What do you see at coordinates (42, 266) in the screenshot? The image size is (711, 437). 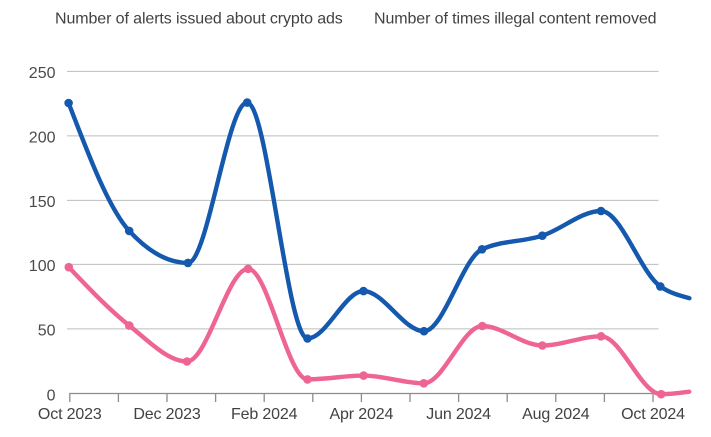 I see `svg-text: 100` at bounding box center [42, 266].